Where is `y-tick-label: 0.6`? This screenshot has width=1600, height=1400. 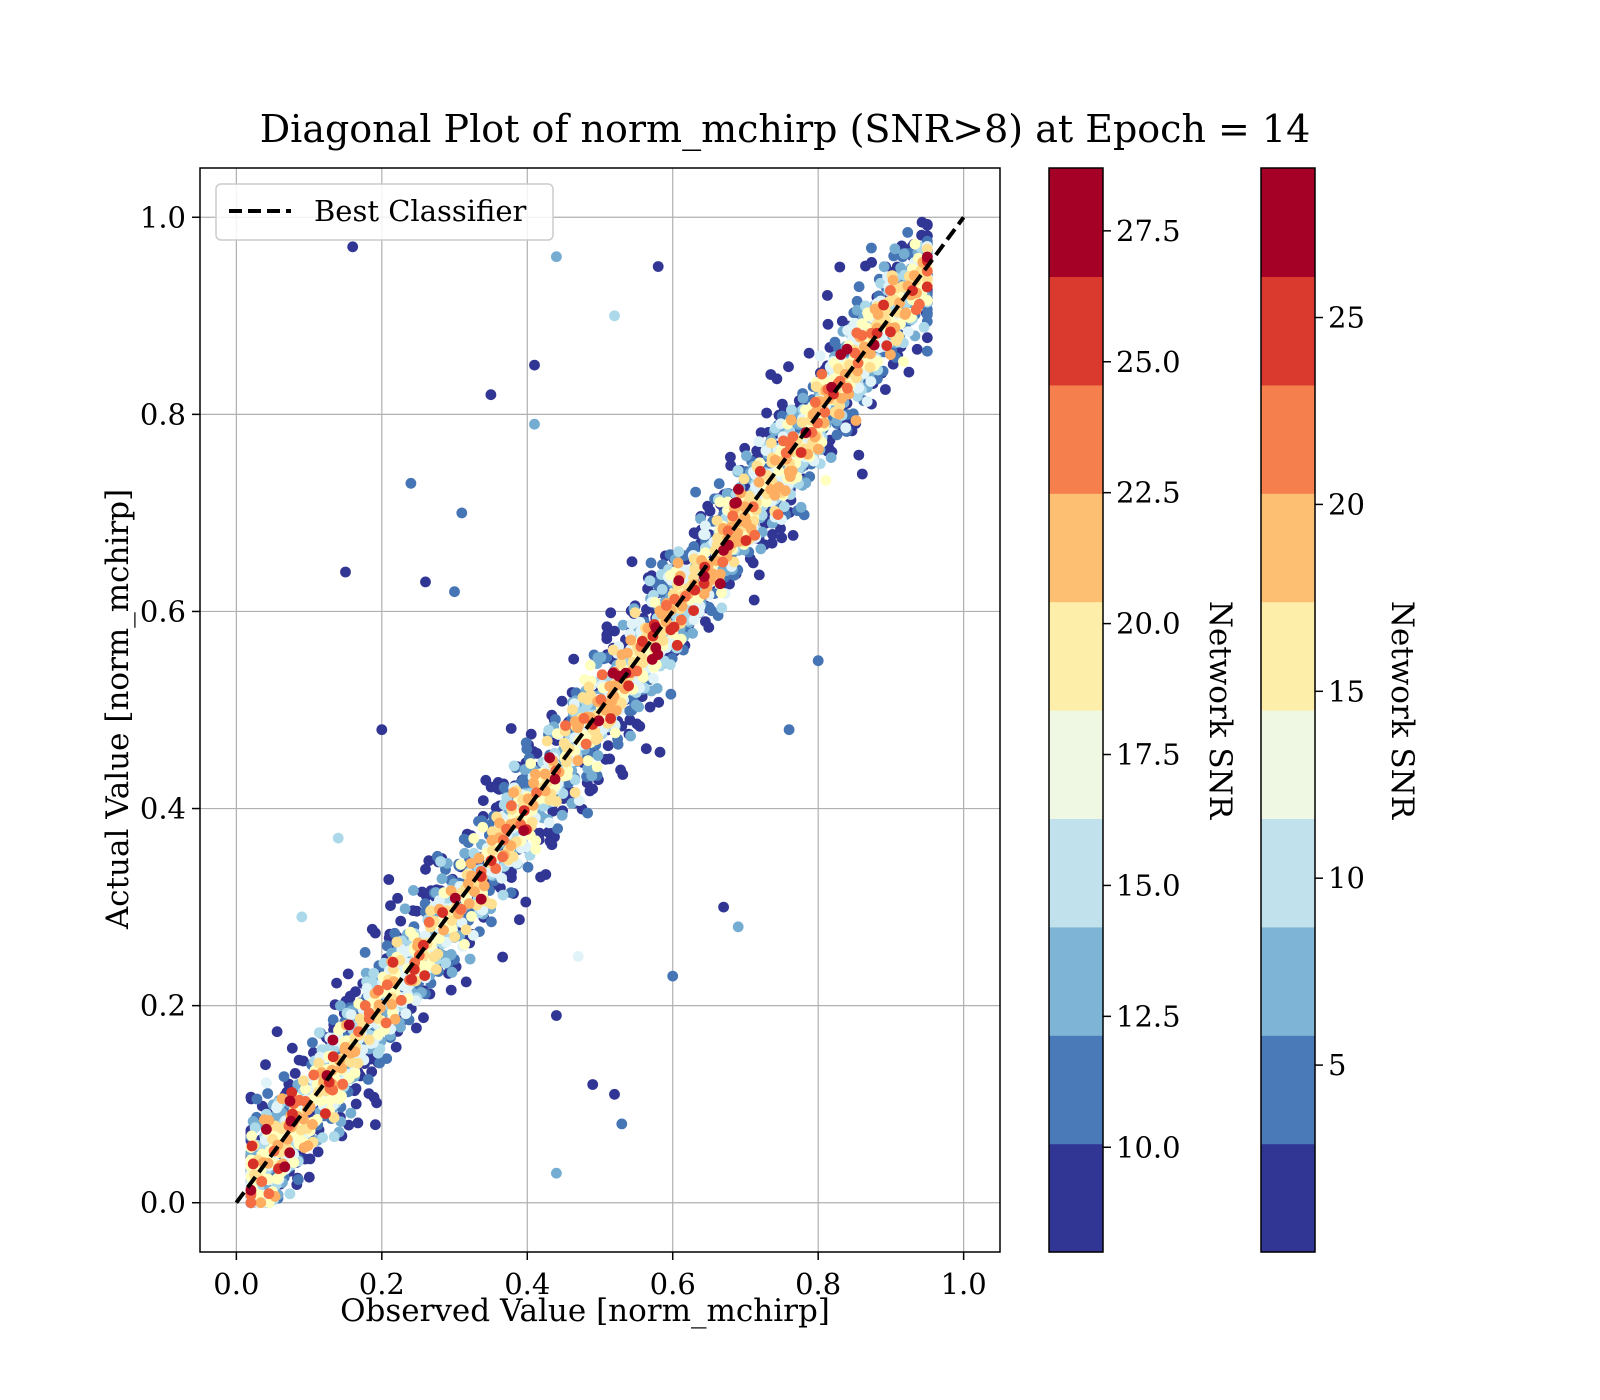
y-tick-label: 0.6 is located at coordinates (163, 611).